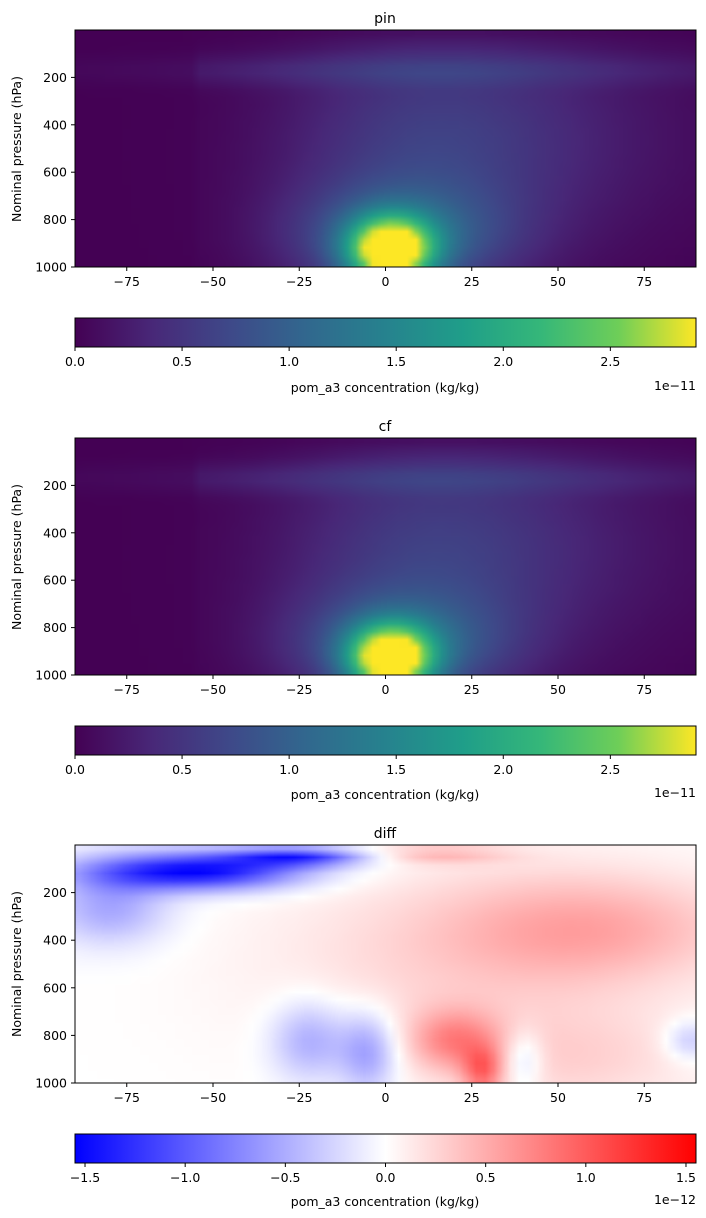  I want to click on panel-title: cf, so click(386, 427).